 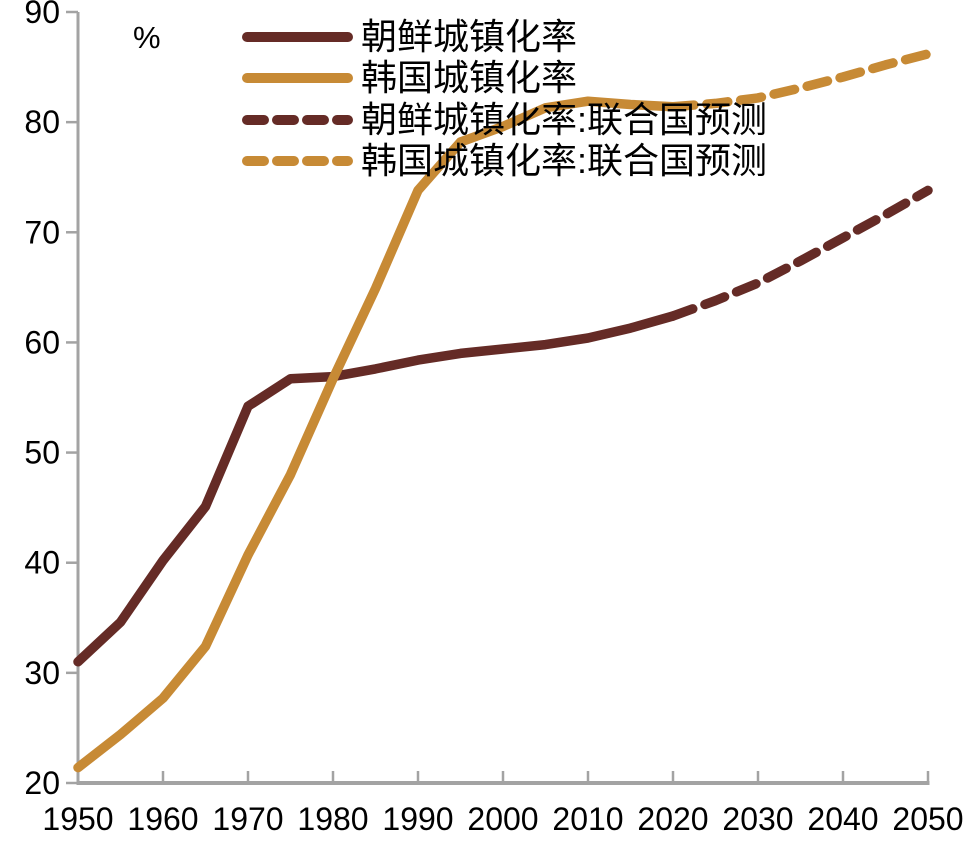 What do you see at coordinates (297, 36) in the screenshot?
I see `legend-swatch-nk-actual-icon` at bounding box center [297, 36].